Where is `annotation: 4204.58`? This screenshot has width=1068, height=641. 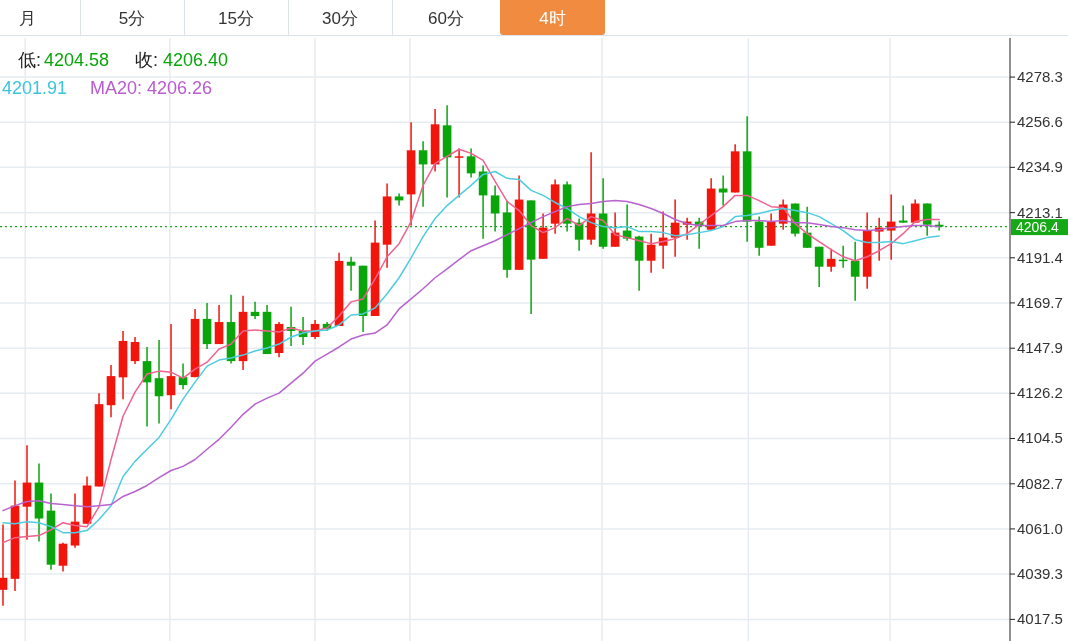 annotation: 4204.58 is located at coordinates (77, 60).